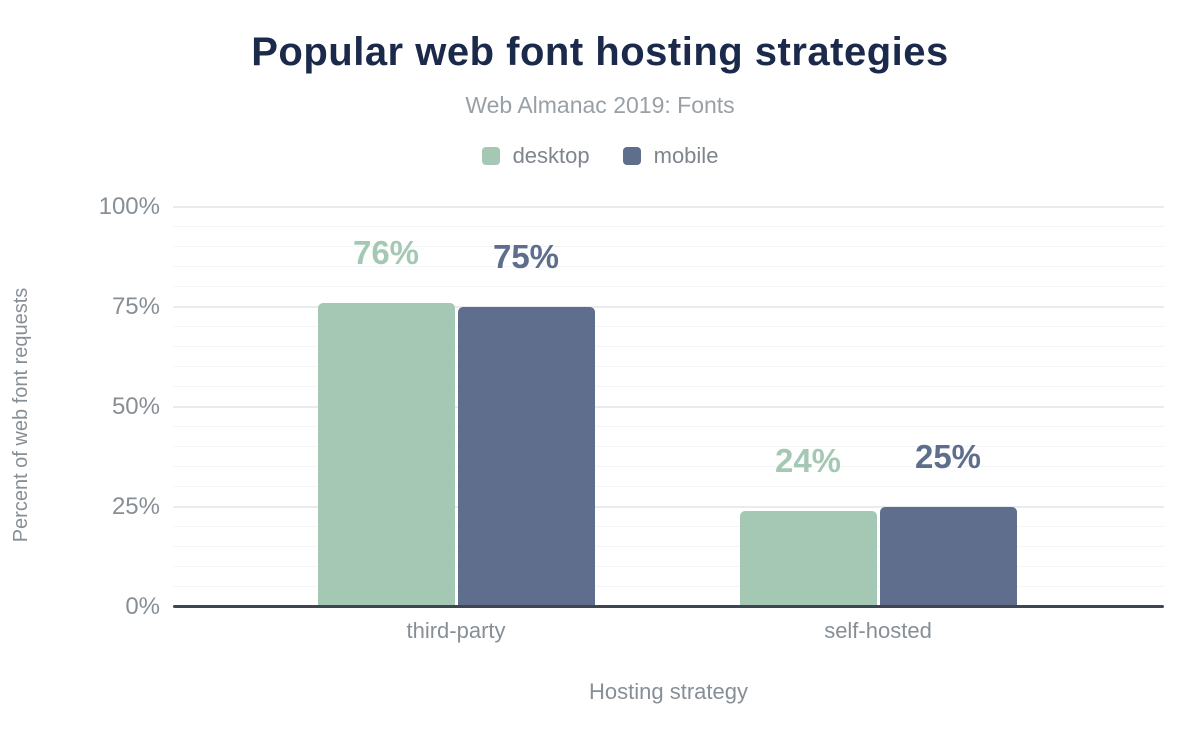  I want to click on y-tick-label: 50%, so click(135, 406).